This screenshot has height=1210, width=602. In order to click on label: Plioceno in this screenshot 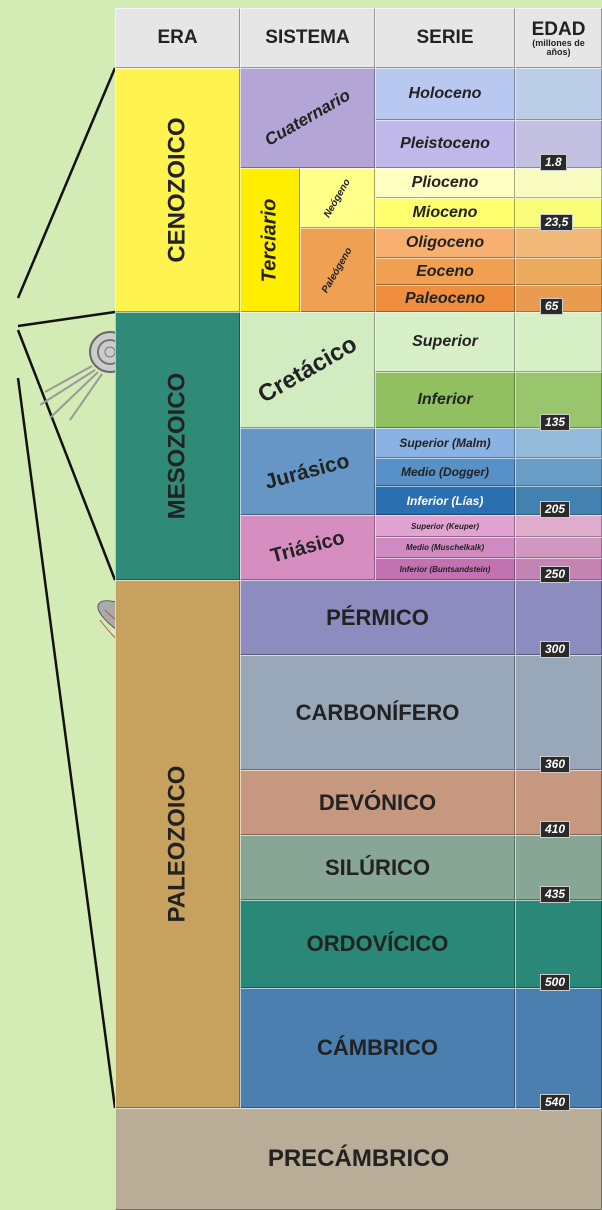, I will do `click(445, 182)`.